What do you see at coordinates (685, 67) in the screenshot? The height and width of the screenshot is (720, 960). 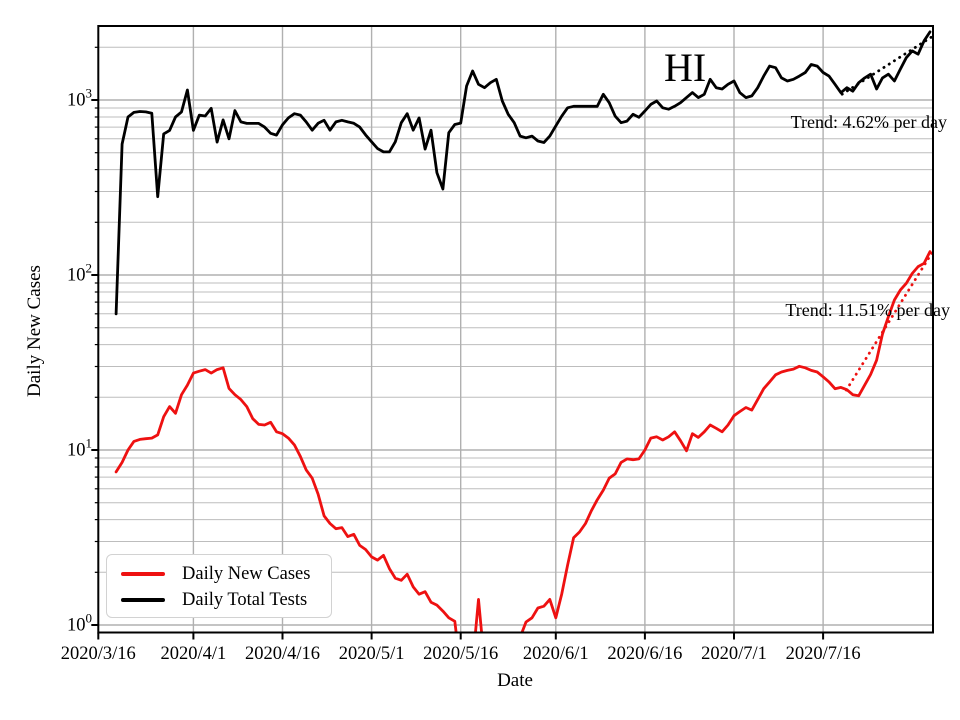 I see `plot-title: HI` at bounding box center [685, 67].